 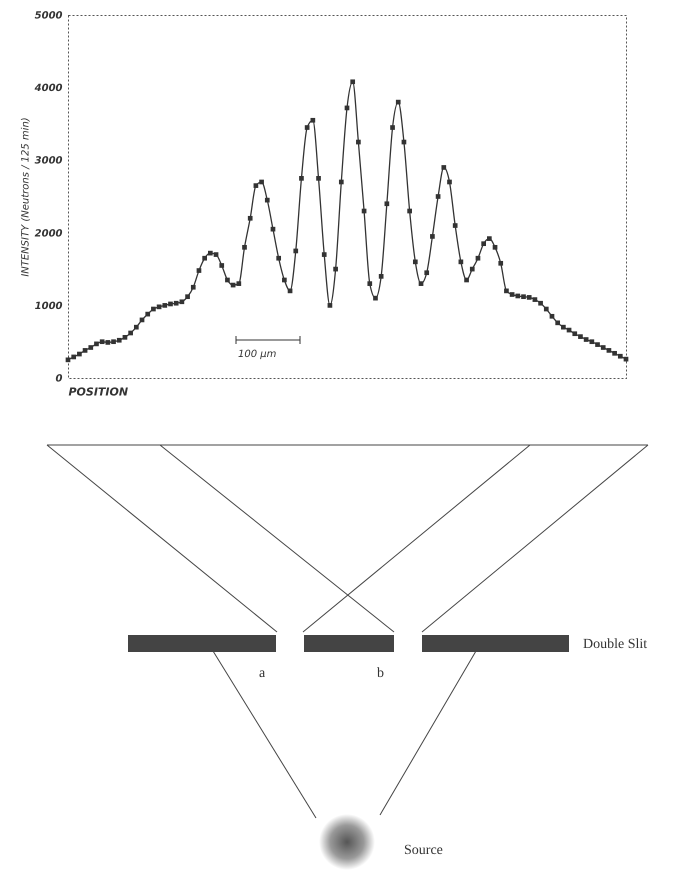 I want to click on text: Source, so click(x=423, y=850).